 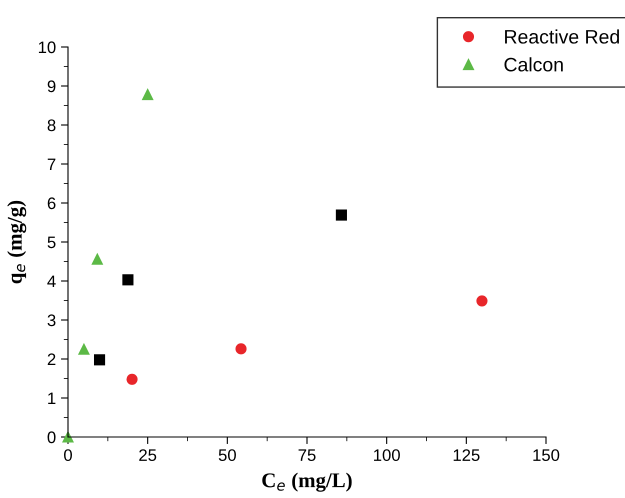 What do you see at coordinates (52, 437) in the screenshot?
I see `y-tick-label: 0` at bounding box center [52, 437].